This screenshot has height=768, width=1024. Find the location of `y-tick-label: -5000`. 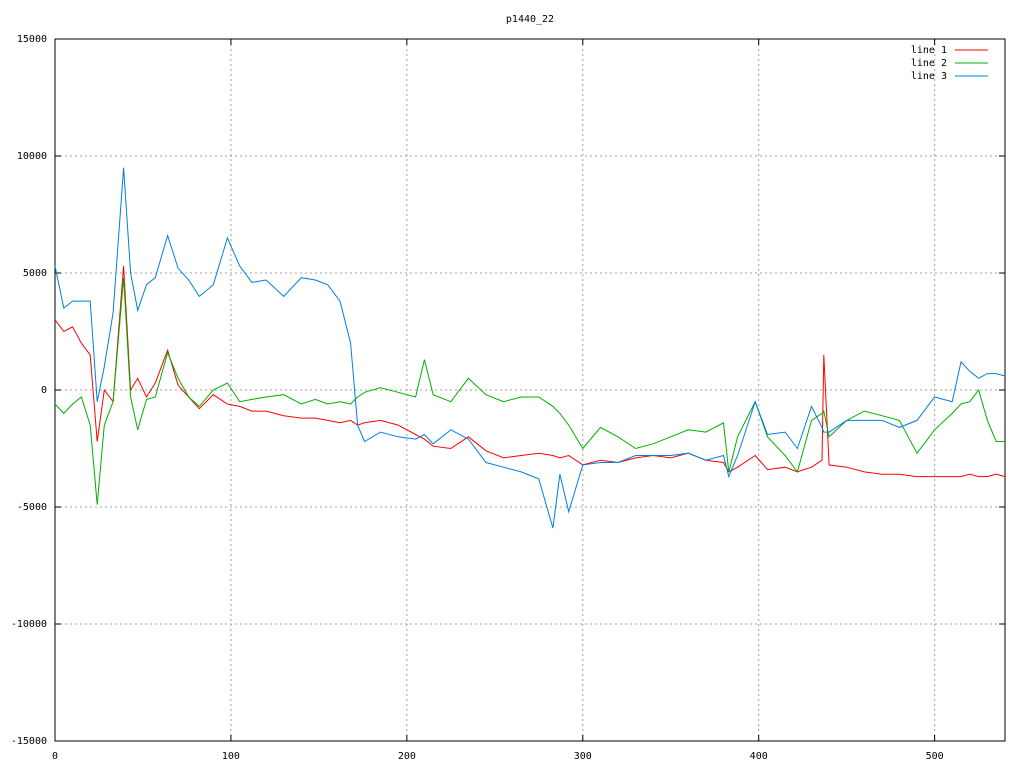

y-tick-label: -5000 is located at coordinates (32, 507).